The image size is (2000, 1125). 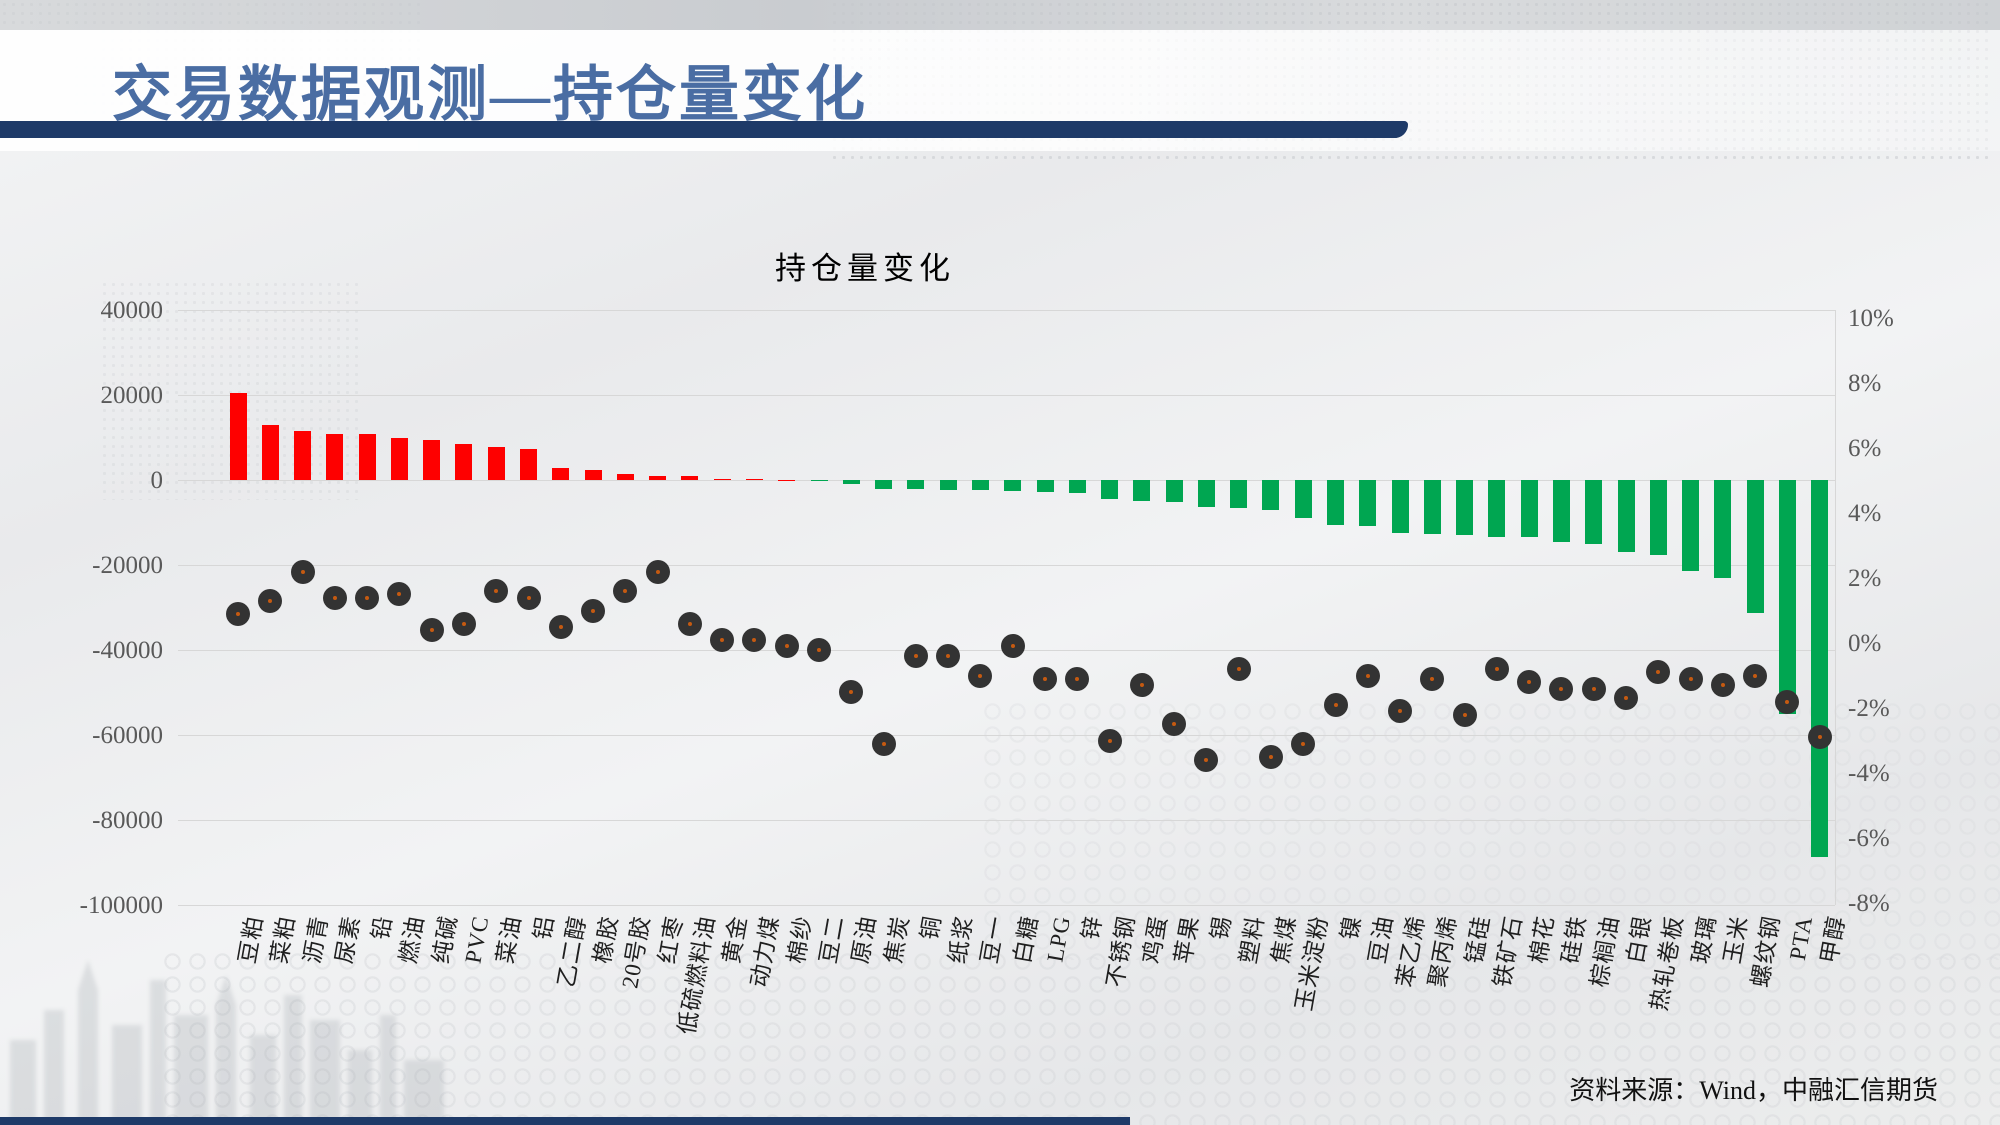 I want to click on scatter-dot-菜粕, so click(x=270, y=600).